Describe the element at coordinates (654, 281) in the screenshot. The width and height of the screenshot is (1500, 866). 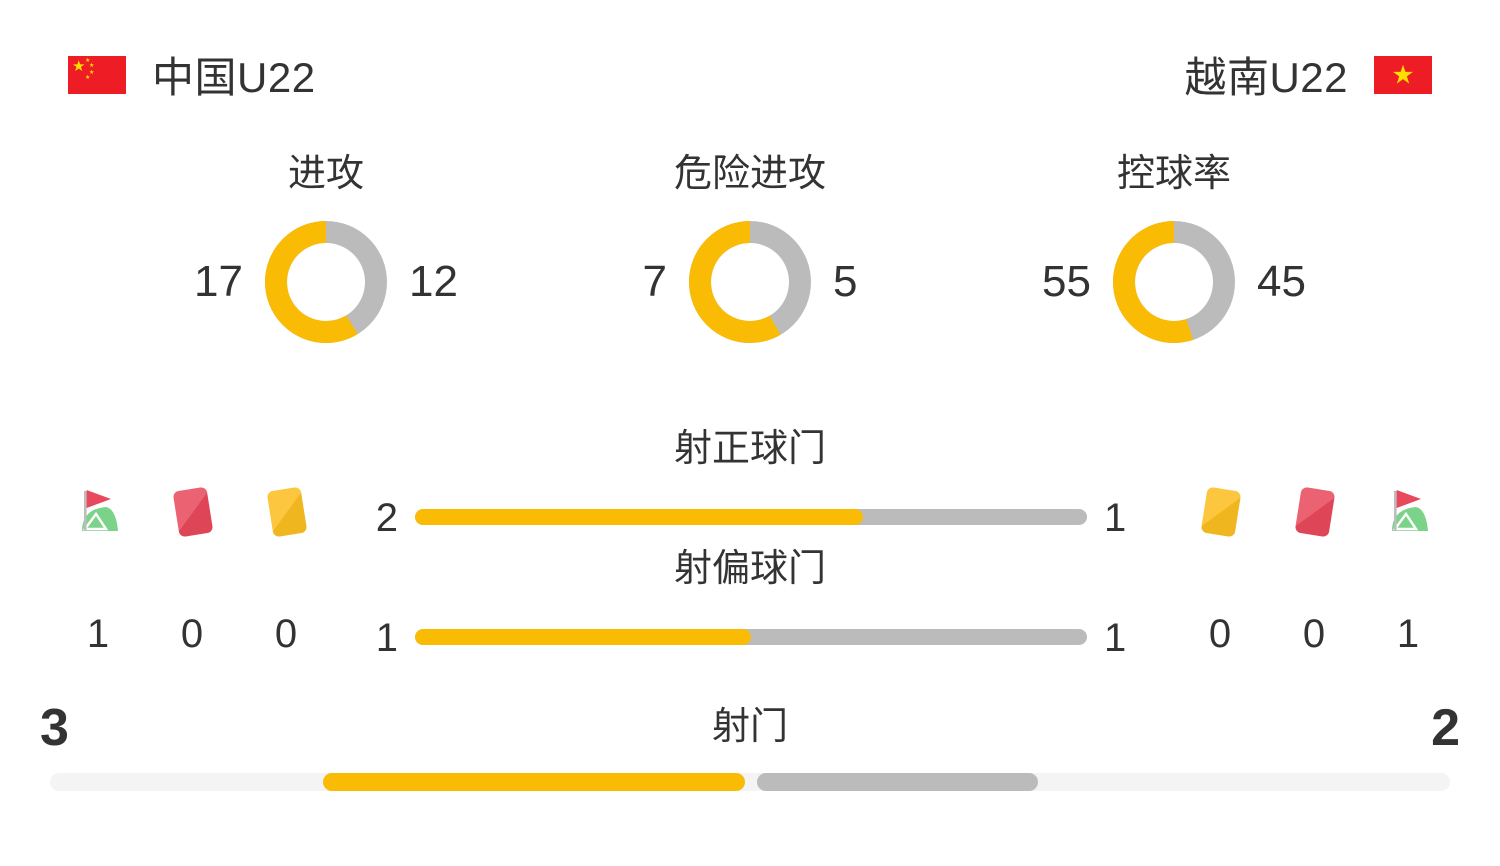
I see `donut-home-value: 7` at that location.